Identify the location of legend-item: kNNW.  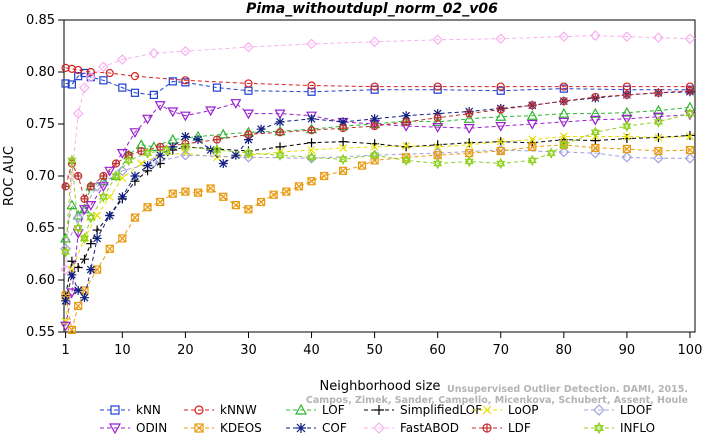
(220, 410).